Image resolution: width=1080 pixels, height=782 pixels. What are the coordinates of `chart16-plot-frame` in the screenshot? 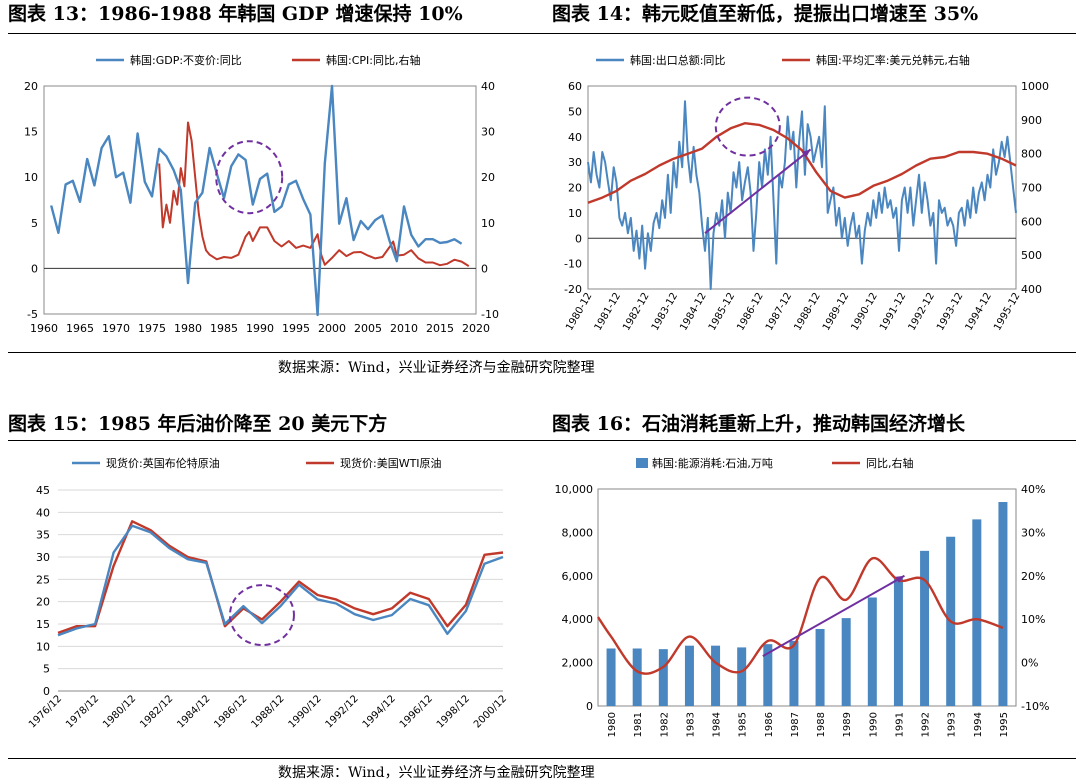 It's located at (807, 597).